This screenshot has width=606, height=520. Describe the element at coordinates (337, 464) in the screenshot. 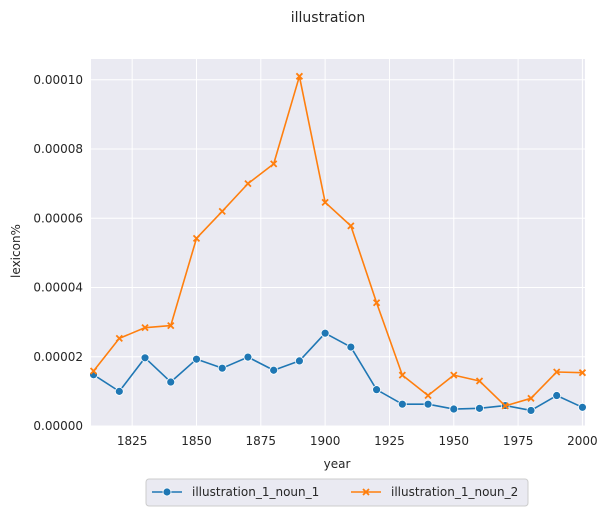

I see `x-axis-label: year` at that location.